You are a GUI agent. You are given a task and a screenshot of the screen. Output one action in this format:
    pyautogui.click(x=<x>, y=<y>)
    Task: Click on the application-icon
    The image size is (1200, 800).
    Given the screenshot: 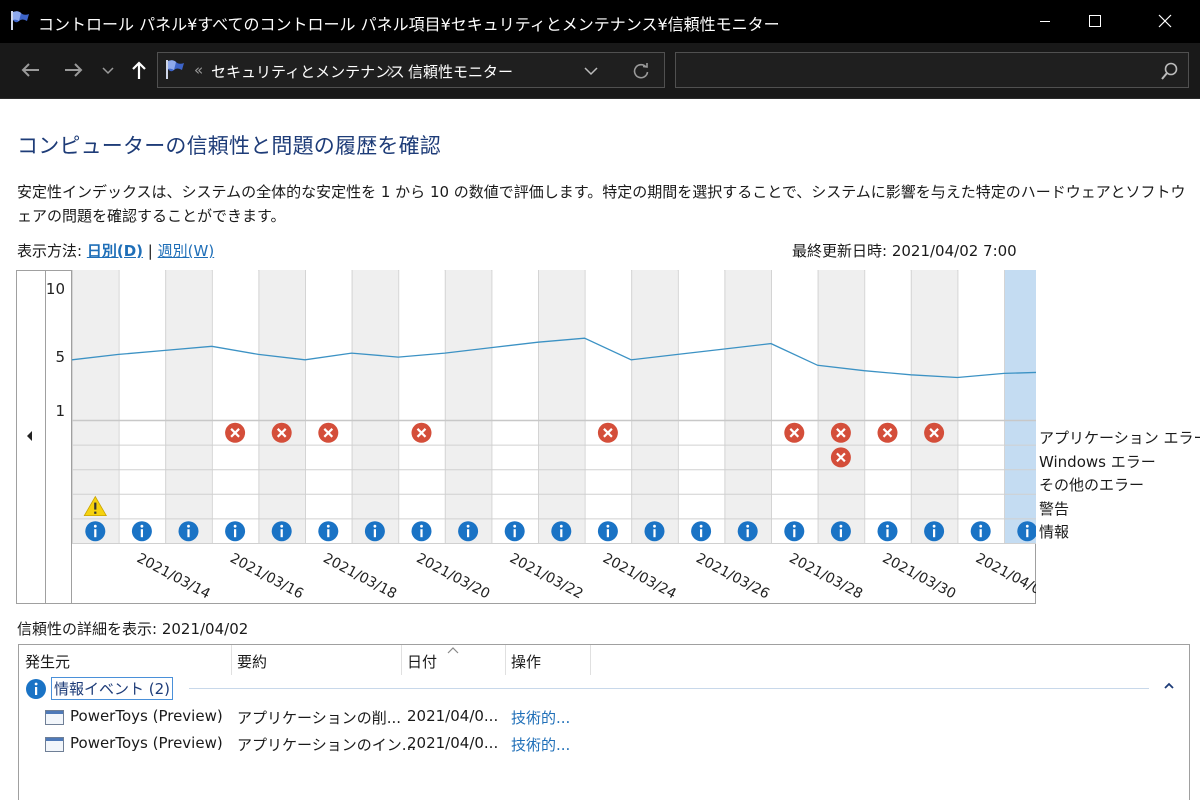 What is the action you would take?
    pyautogui.click(x=54, y=717)
    